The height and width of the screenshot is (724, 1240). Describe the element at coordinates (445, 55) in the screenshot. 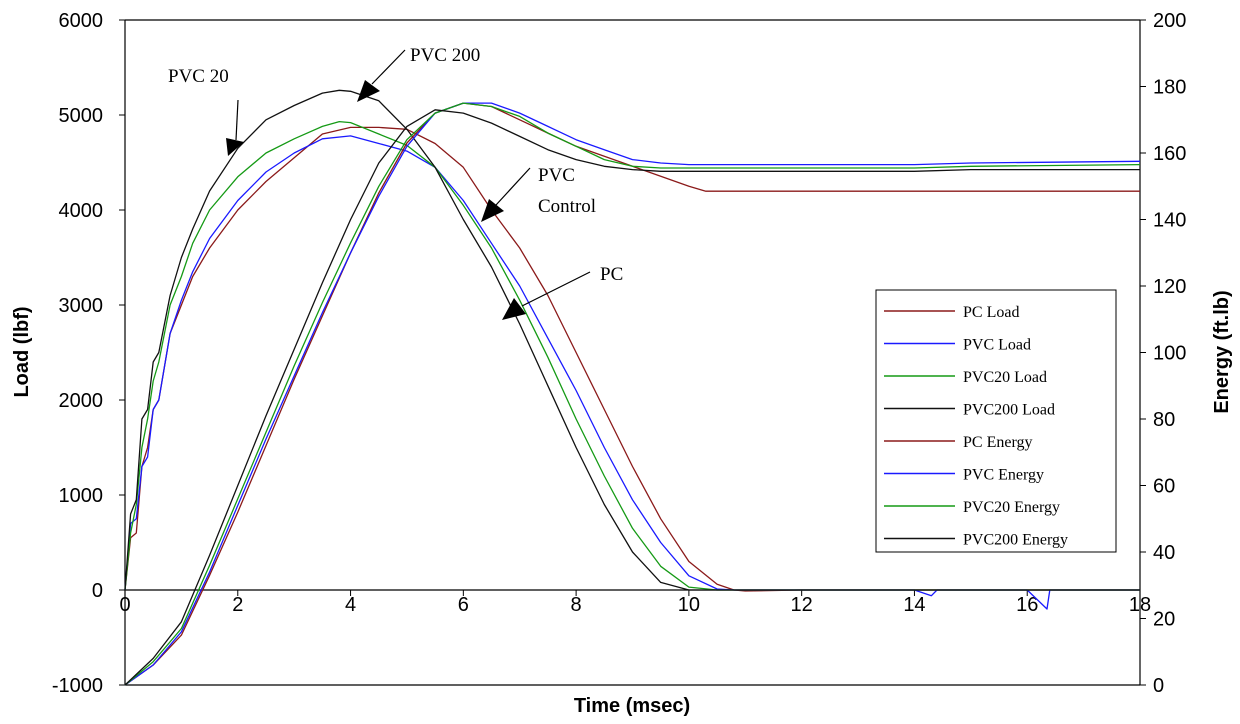

I see `annotation-pvc200: PVC 200` at that location.